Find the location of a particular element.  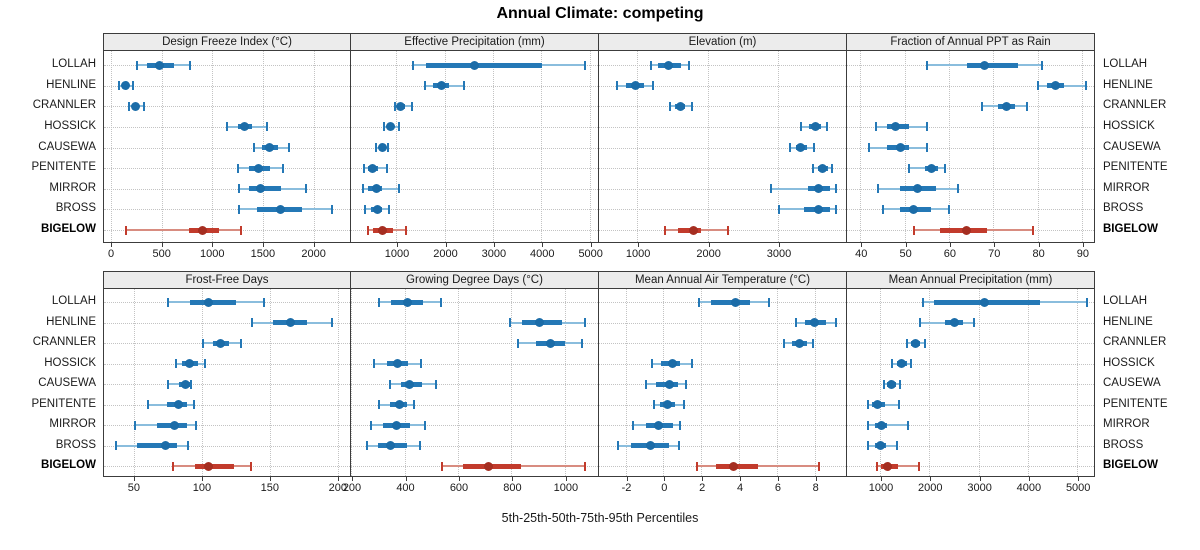

station-label-right: MIRROR is located at coordinates (1126, 424).